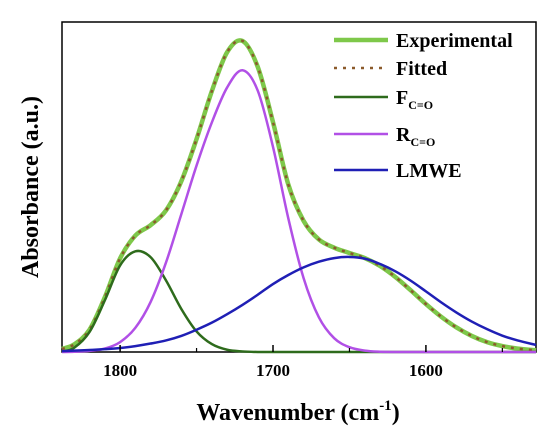 The height and width of the screenshot is (441, 550). I want to click on legend-label-r-co-main: R, so click(403, 135).